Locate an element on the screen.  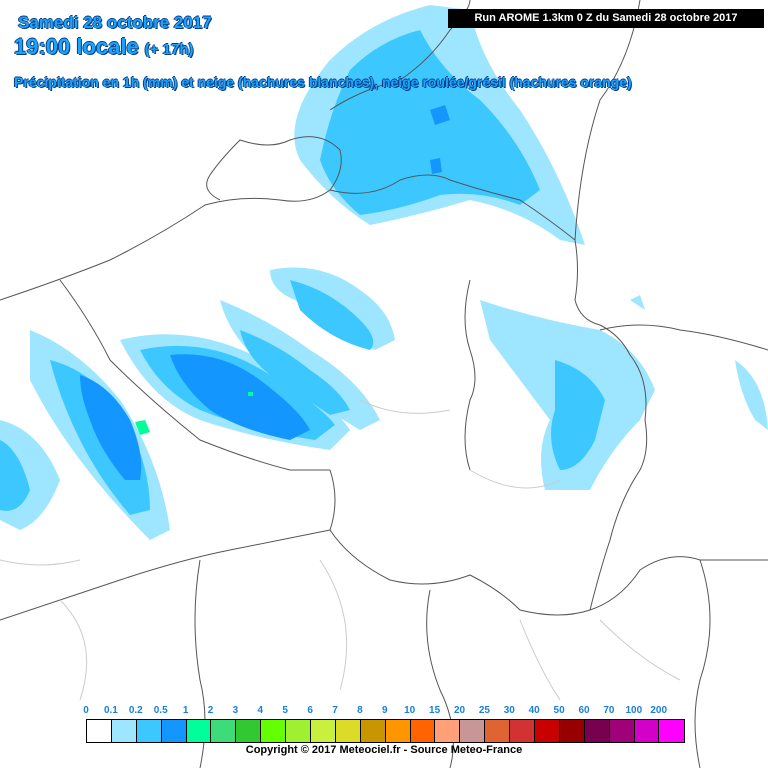
forecast-time: 19:00 locale (+ 17h) is located at coordinates (104, 47).